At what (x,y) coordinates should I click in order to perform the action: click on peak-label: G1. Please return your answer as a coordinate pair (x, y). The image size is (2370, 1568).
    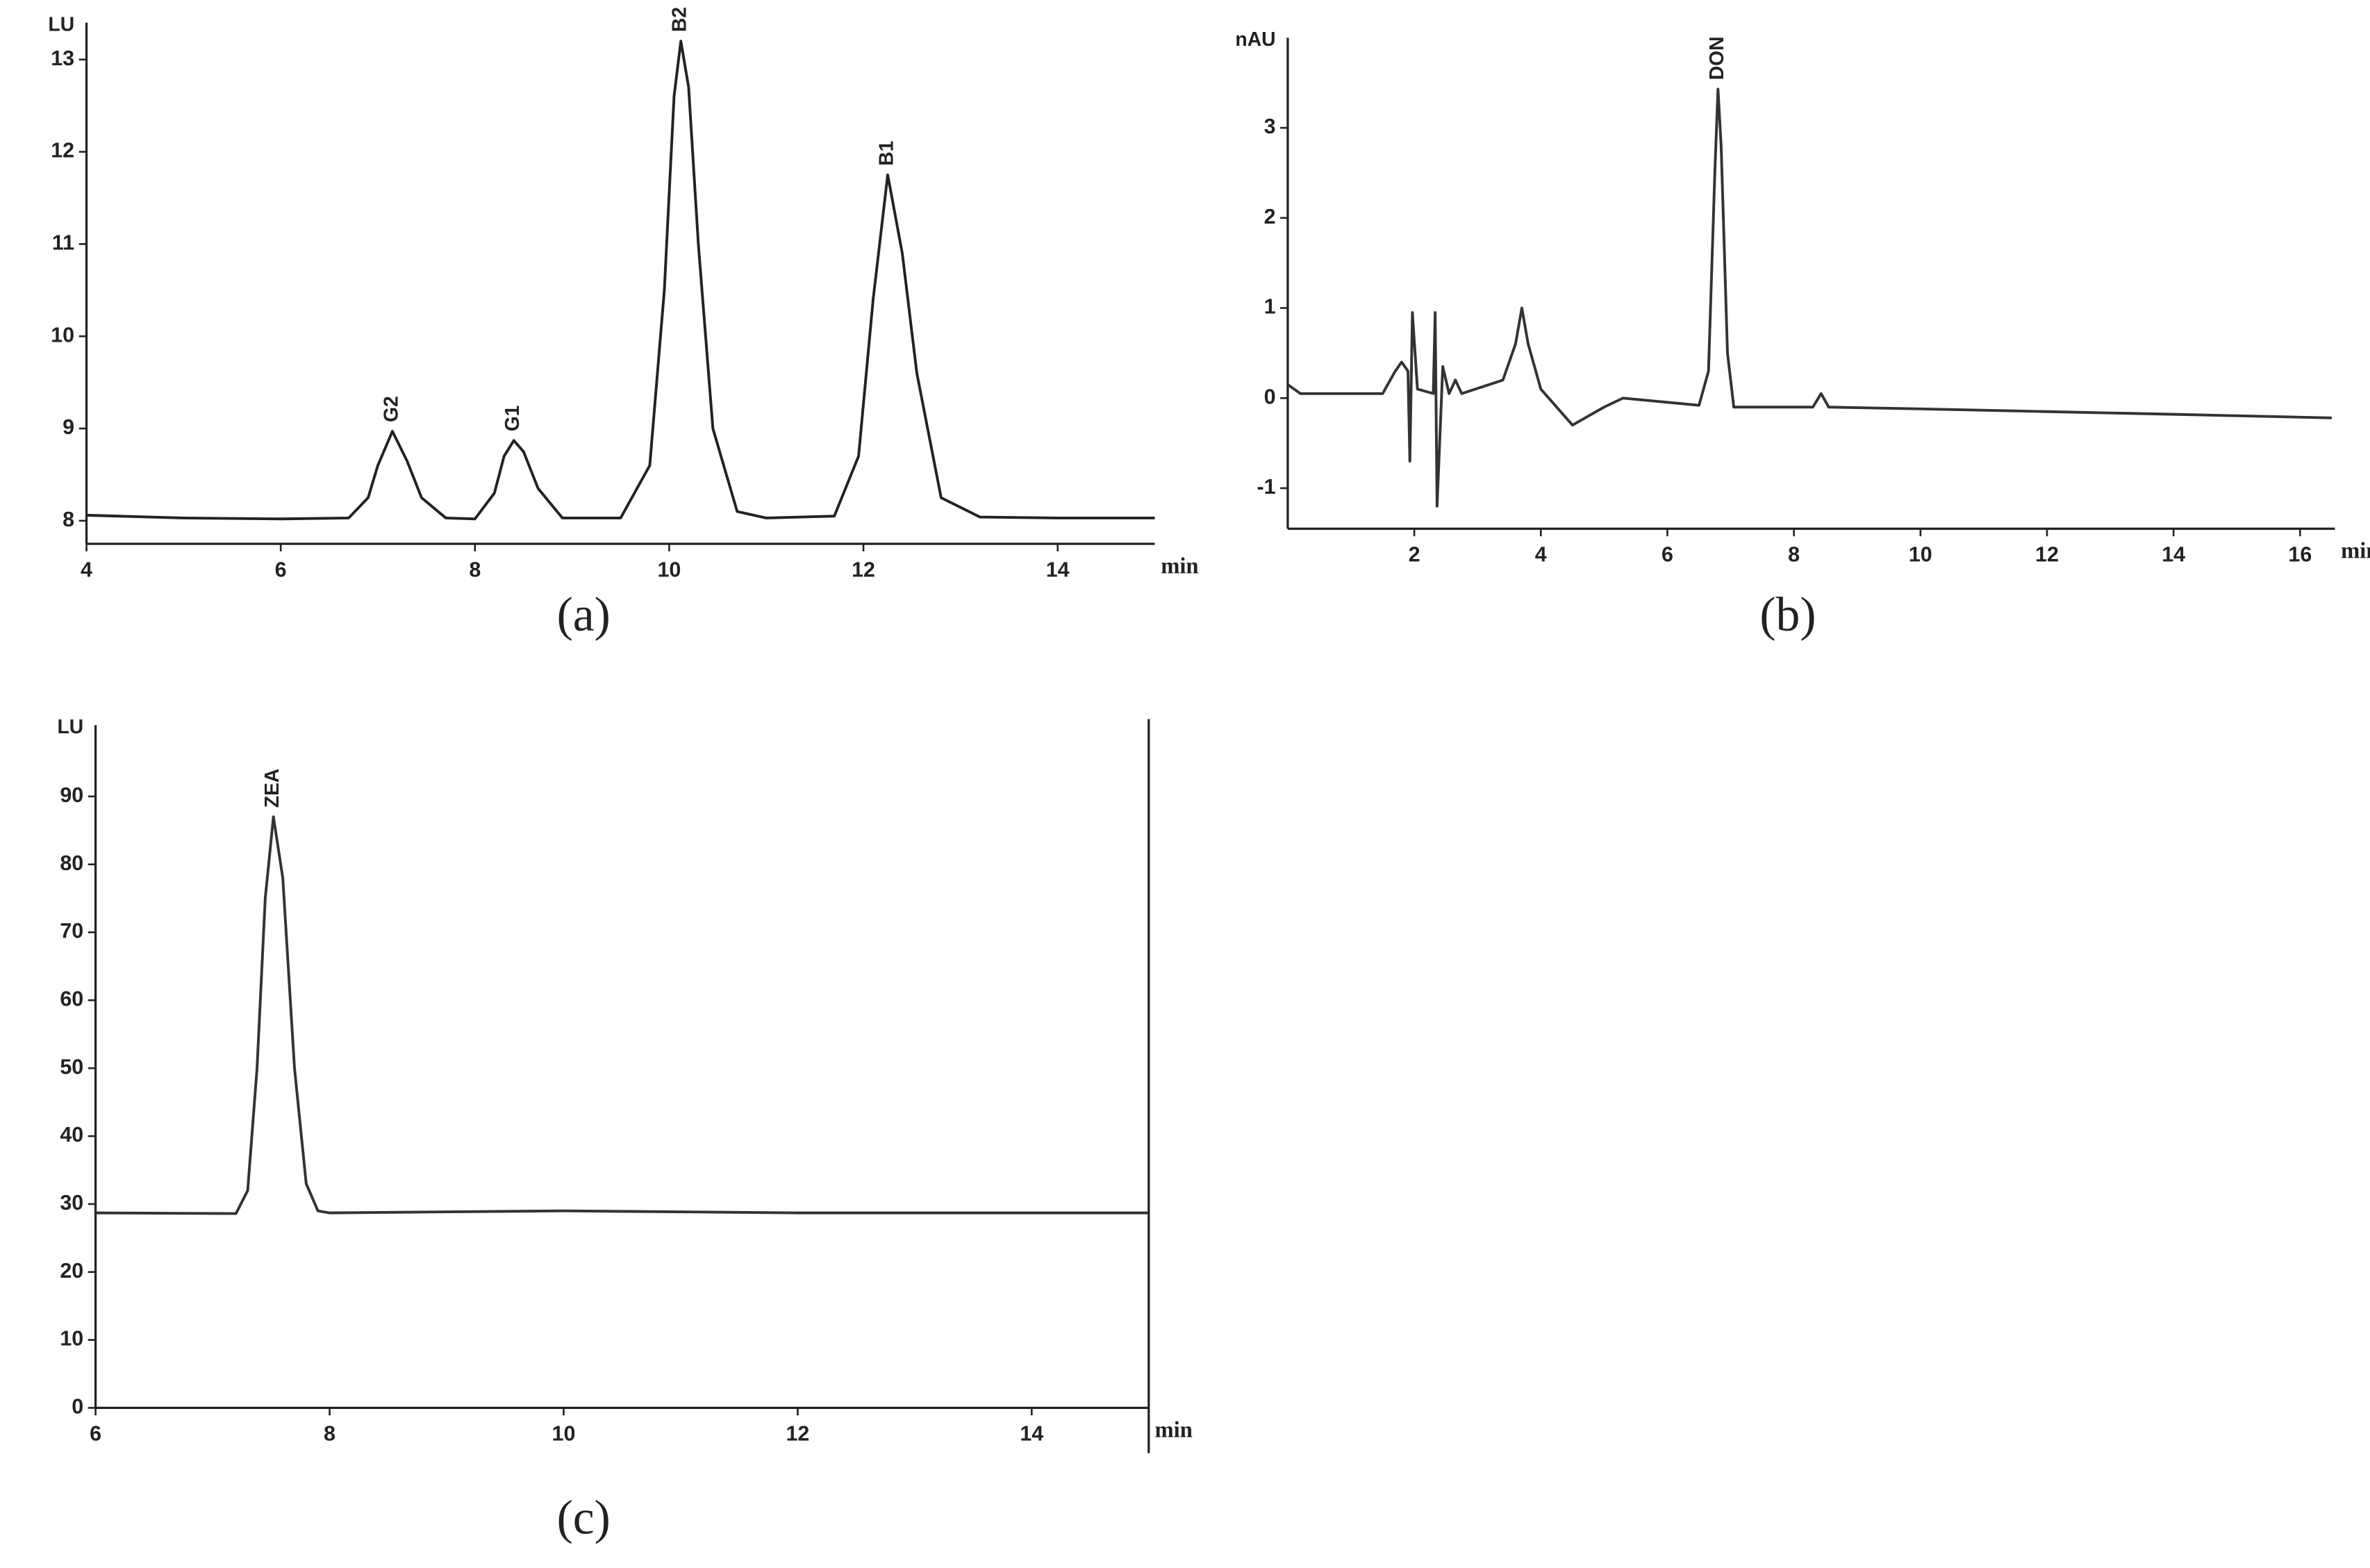
    Looking at the image, I should click on (512, 419).